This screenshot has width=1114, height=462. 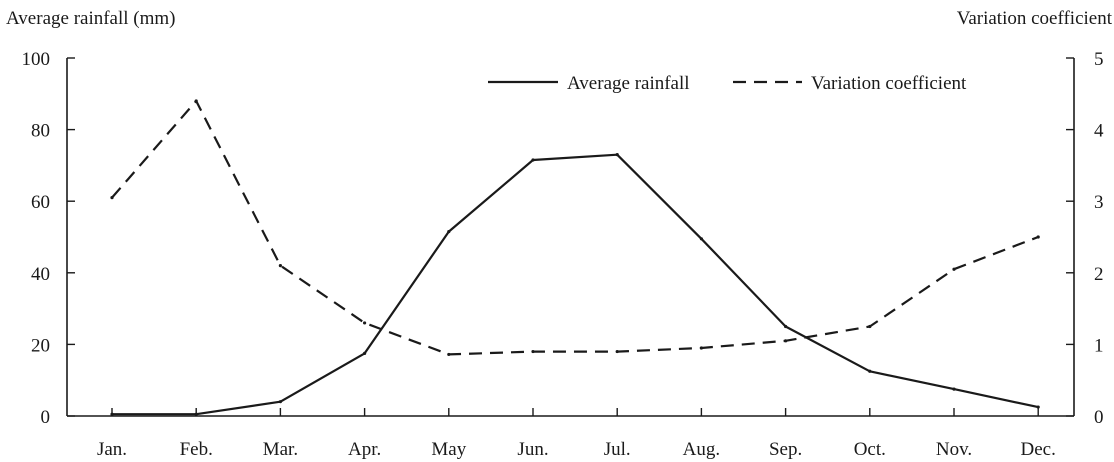 I want to click on left-axis-title: Average rainfall (mm), so click(x=91, y=18).